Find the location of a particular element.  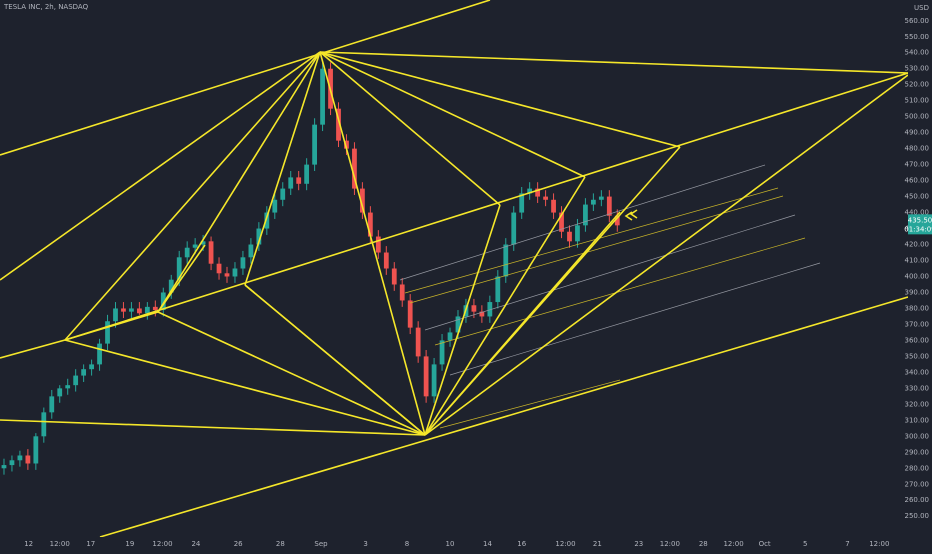

symbol-title: TESLA INC, 2h, NASDAQ is located at coordinates (46, 7).